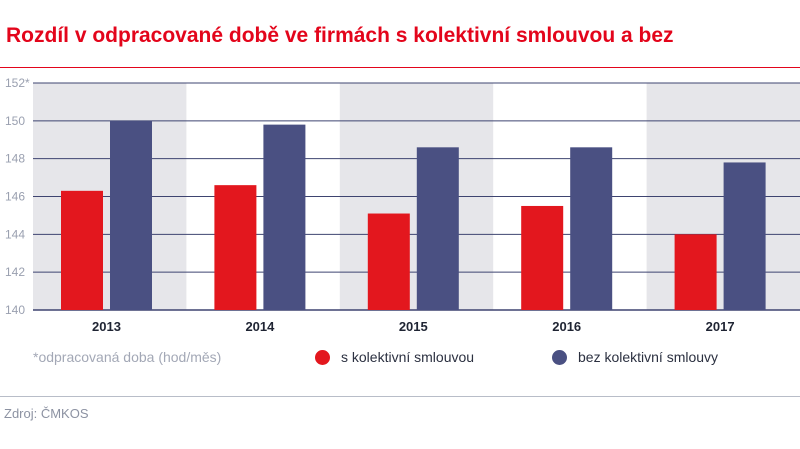  What do you see at coordinates (15, 121) in the screenshot?
I see `y-tick-label: 150` at bounding box center [15, 121].